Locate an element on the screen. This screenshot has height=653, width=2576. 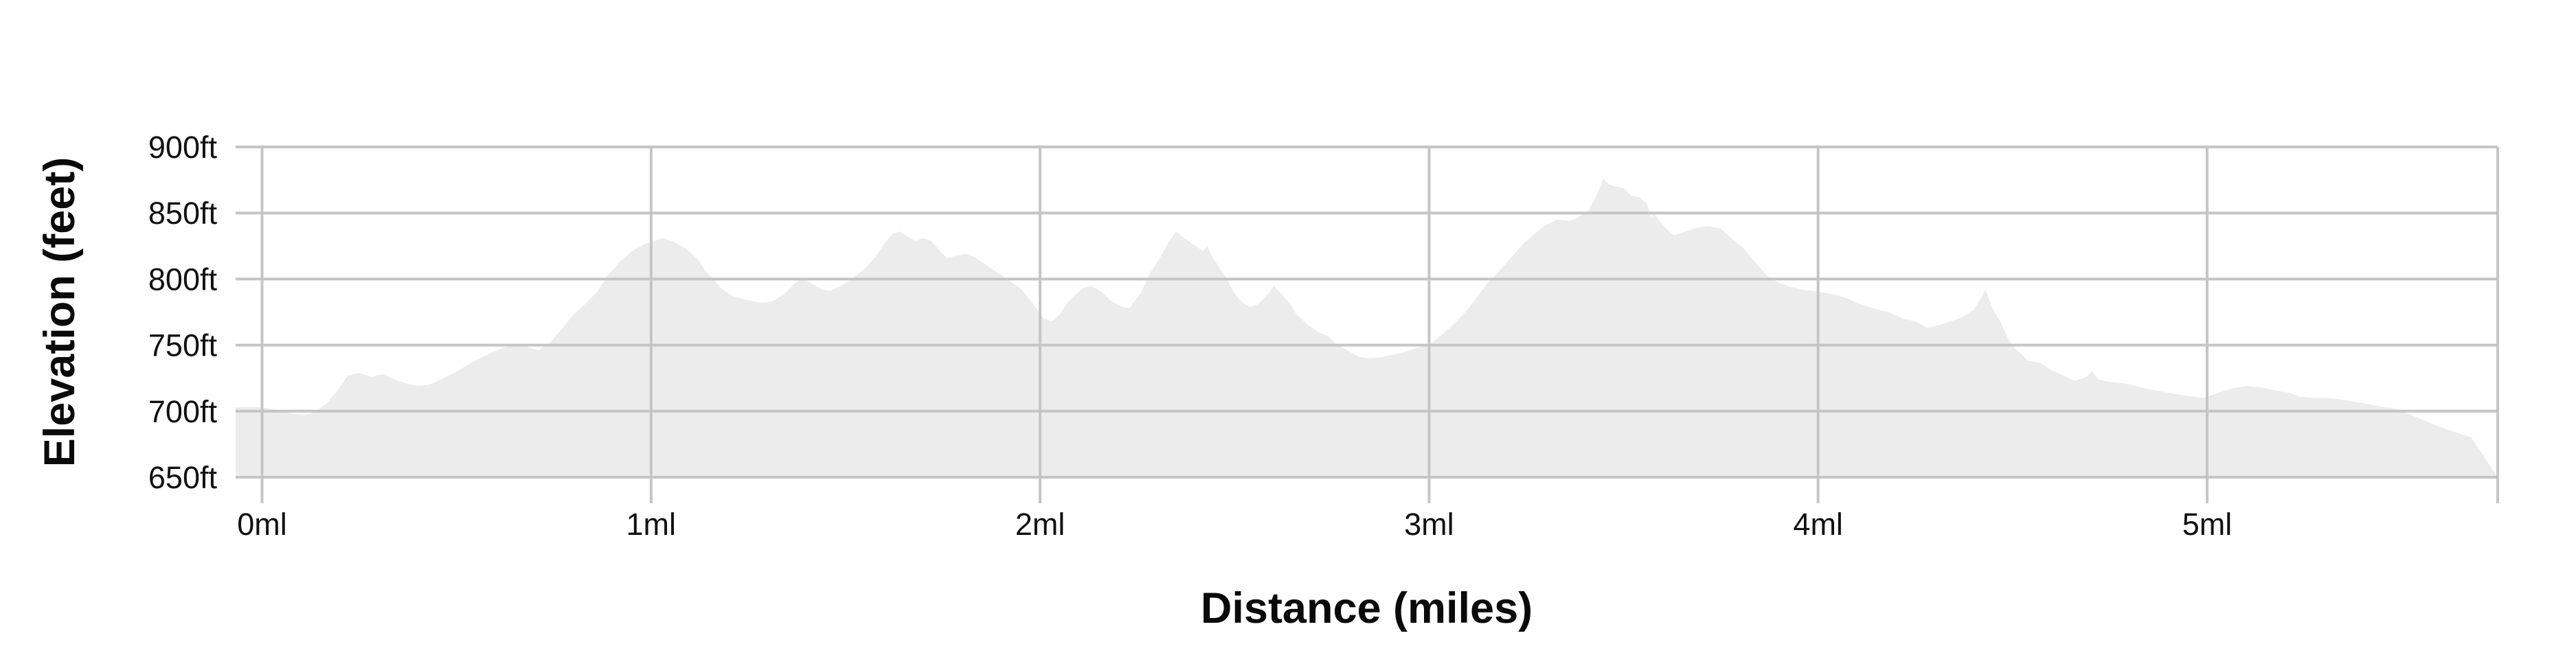
x-tick-label: 1ml is located at coordinates (651, 524).